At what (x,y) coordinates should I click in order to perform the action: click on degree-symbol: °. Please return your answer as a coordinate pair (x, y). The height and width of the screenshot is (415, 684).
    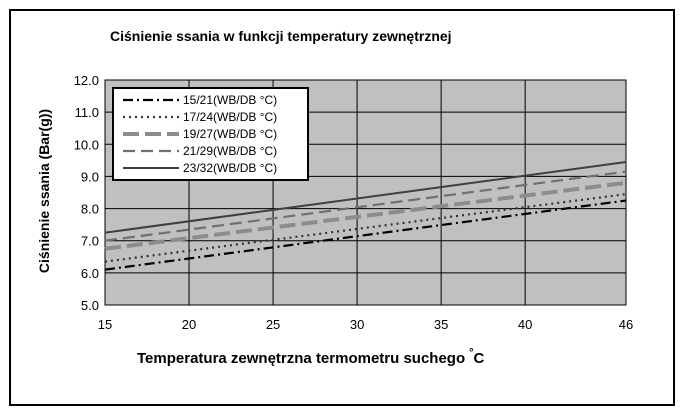
    Looking at the image, I should click on (471, 353).